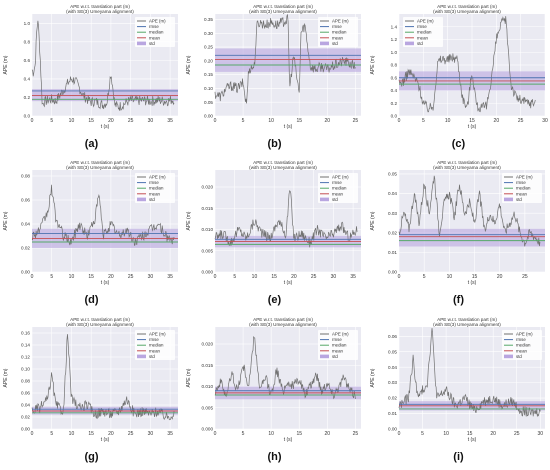  What do you see at coordinates (91, 300) in the screenshot?
I see `panel-label: (d)` at bounding box center [91, 300].